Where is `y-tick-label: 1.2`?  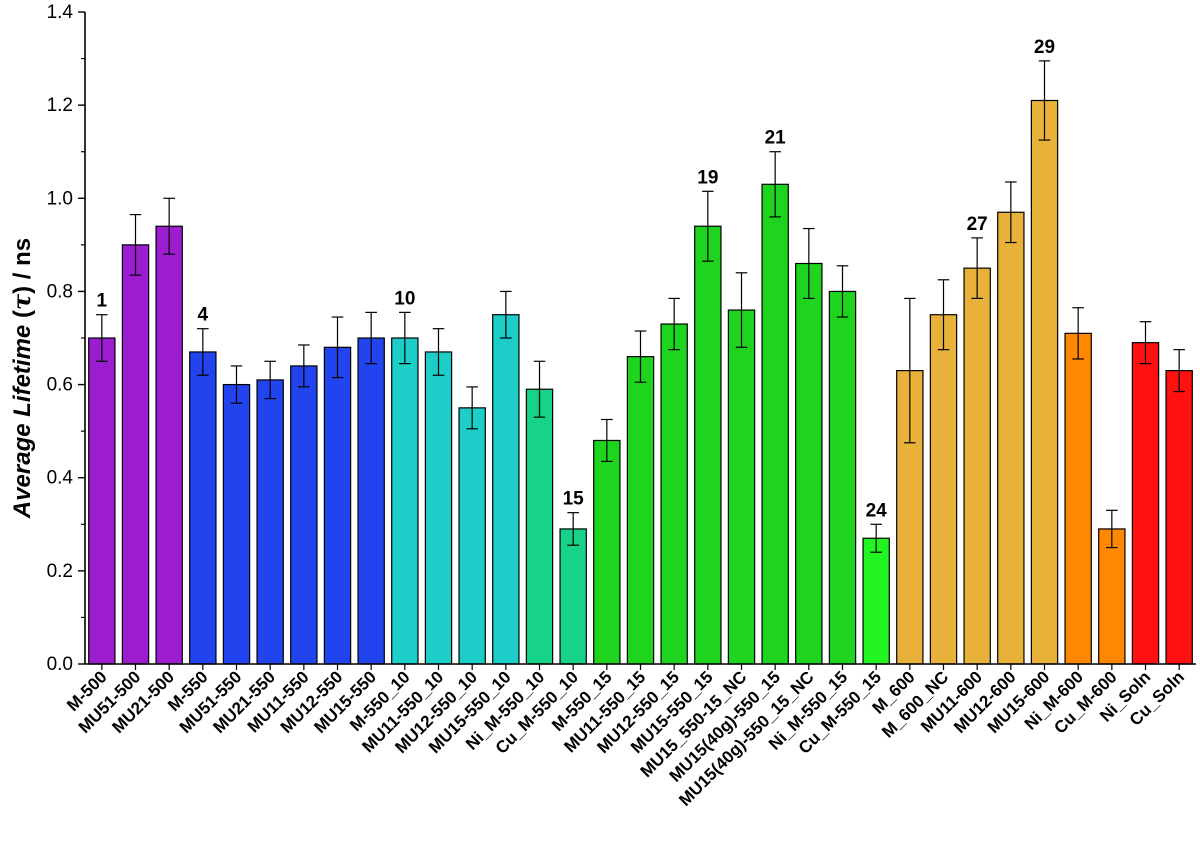 y-tick-label: 1.2 is located at coordinates (60, 105).